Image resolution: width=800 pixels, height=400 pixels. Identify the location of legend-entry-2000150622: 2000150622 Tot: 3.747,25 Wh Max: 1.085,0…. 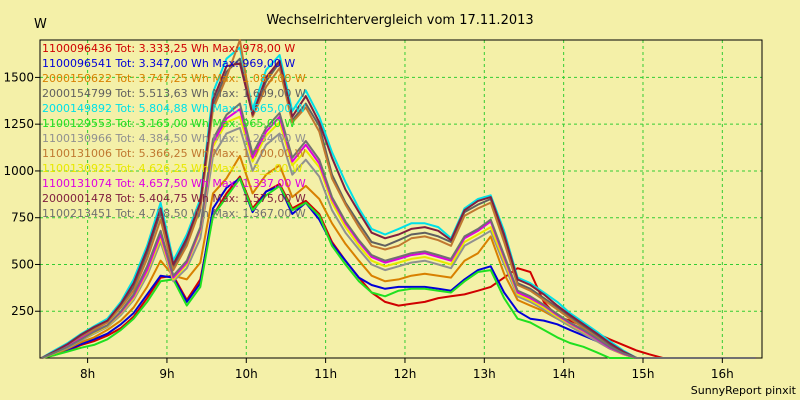
(174, 78).